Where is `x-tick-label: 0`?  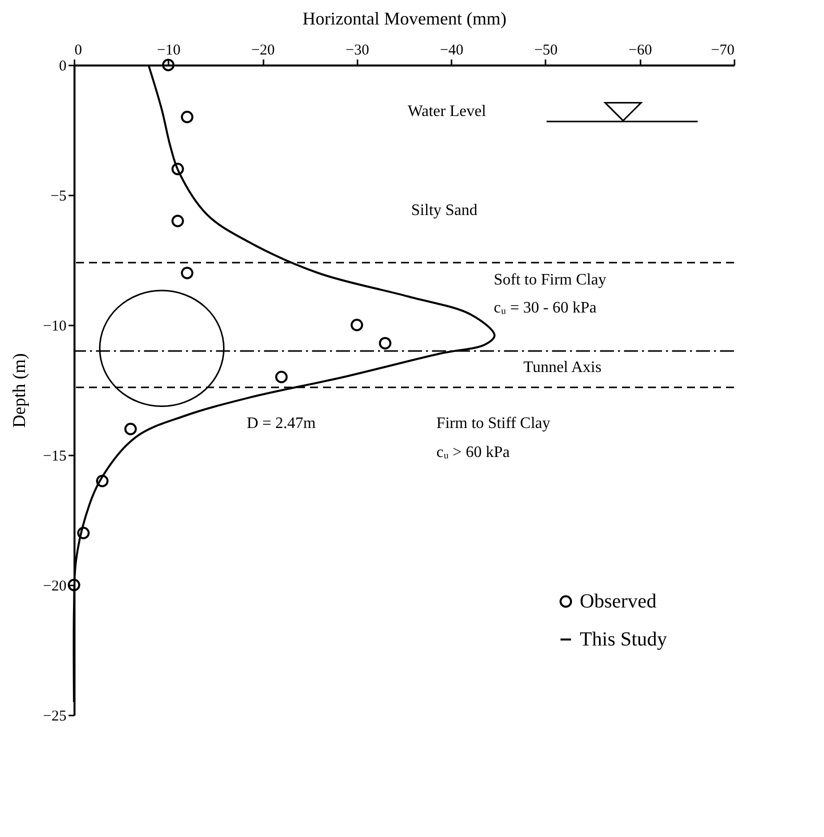
x-tick-label: 0 is located at coordinates (78, 50).